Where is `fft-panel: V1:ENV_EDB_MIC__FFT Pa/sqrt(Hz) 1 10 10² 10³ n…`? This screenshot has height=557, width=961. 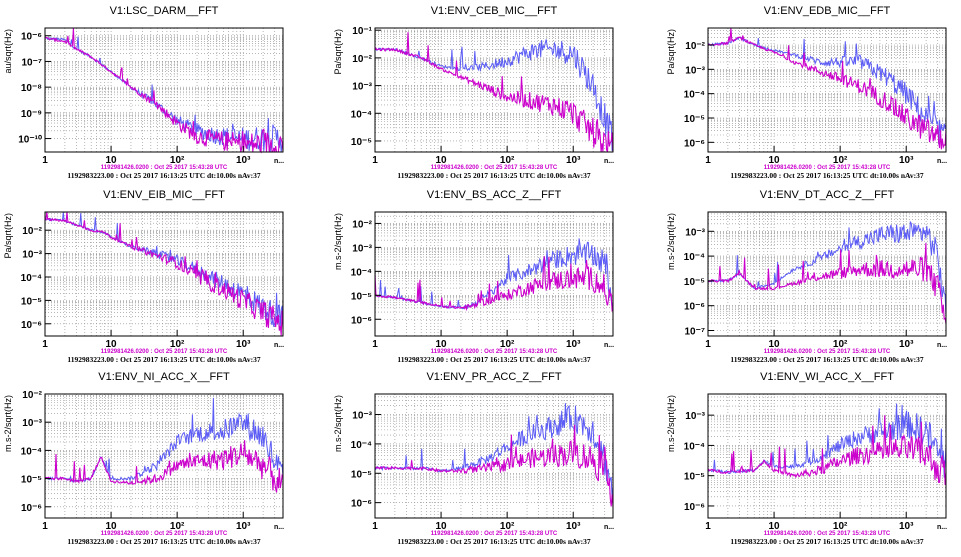
fft-panel: V1:ENV_EDB_MIC__FFT Pa/sqrt(Hz) 1 10 10² 10³ n… is located at coordinates (806, 92).